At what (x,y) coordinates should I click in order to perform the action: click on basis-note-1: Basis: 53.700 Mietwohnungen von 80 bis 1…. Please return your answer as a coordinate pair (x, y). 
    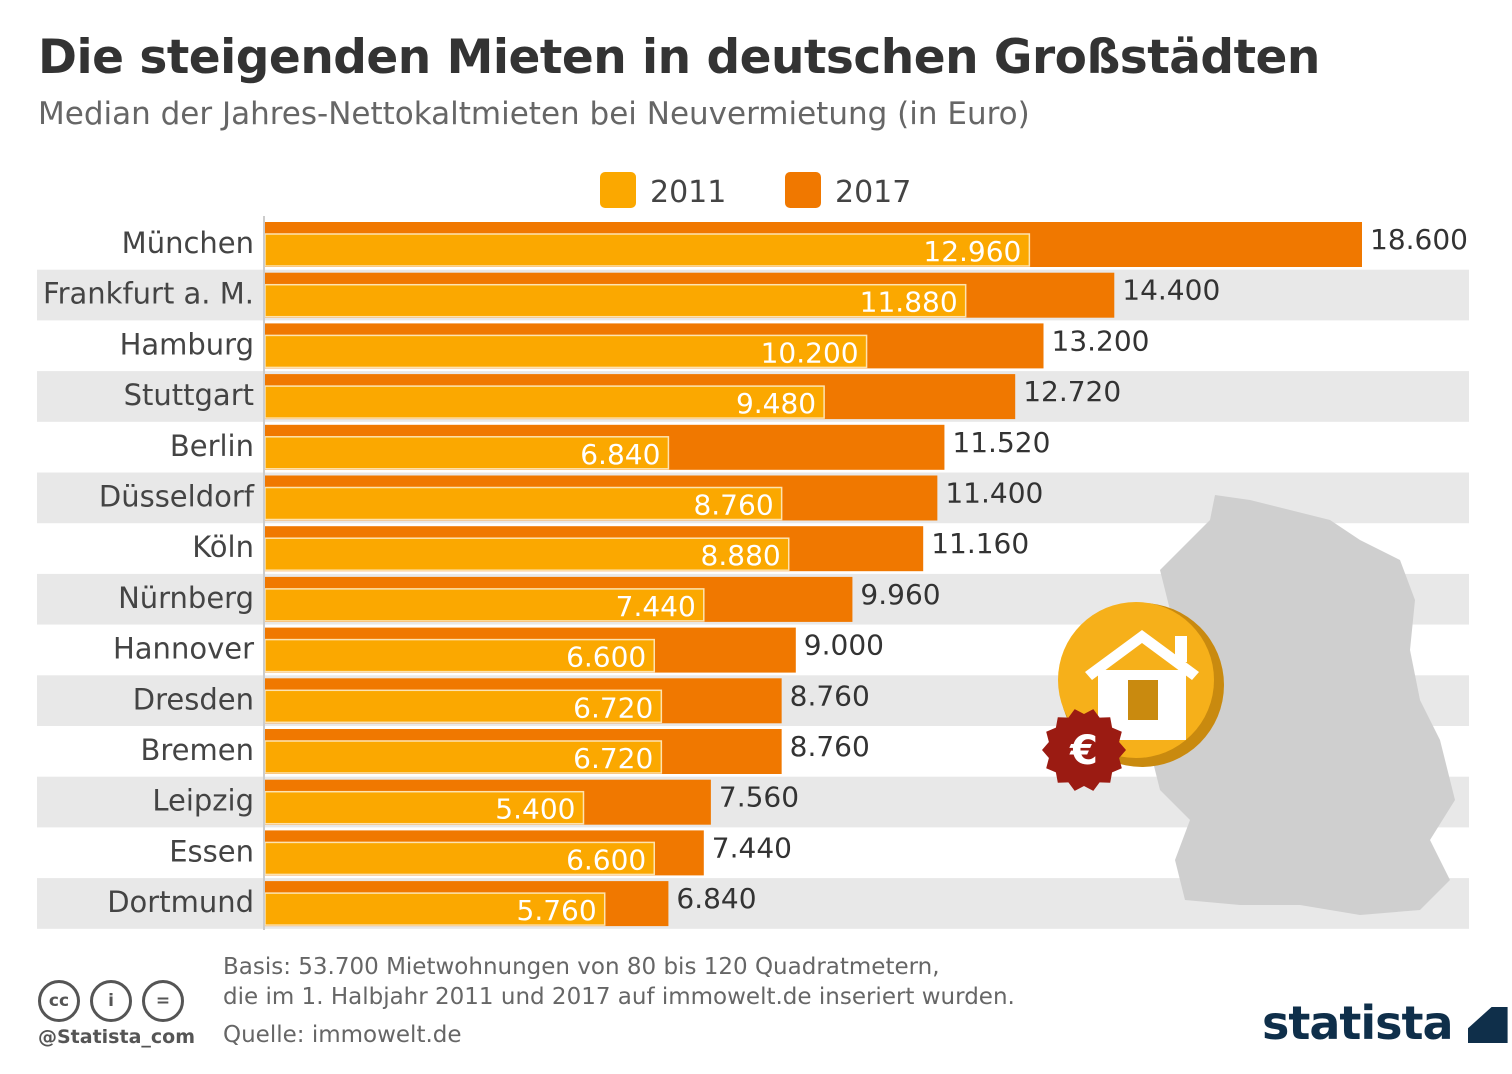
    Looking at the image, I should click on (581, 967).